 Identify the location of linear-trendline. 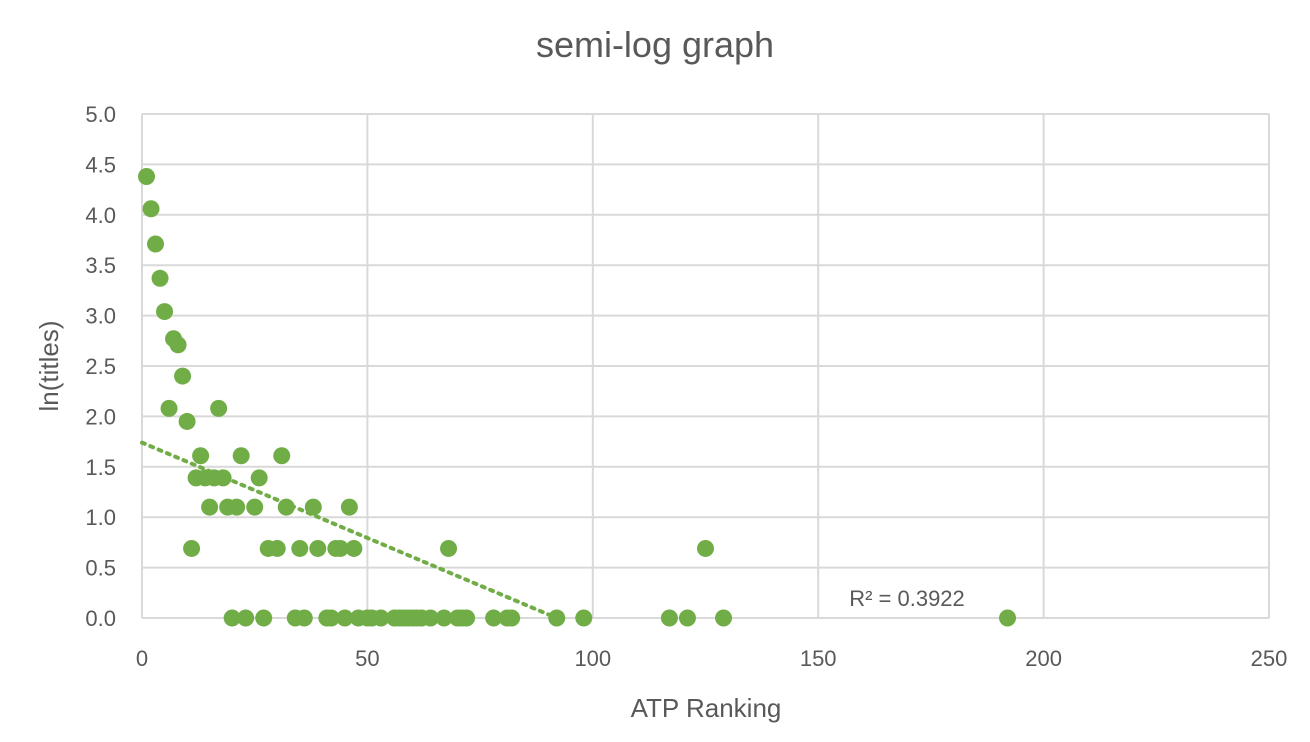
(349, 530).